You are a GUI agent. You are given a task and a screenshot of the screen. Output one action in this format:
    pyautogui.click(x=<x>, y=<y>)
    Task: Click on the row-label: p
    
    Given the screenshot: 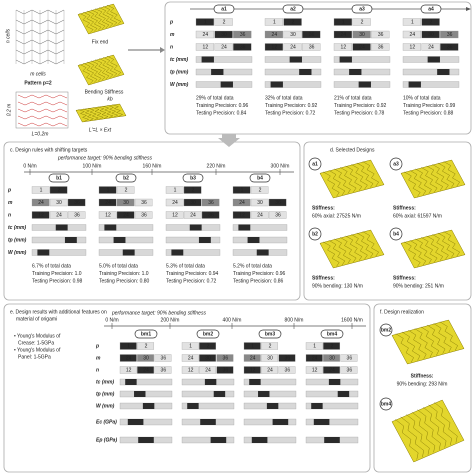 What is the action you would take?
    pyautogui.click(x=9, y=190)
    